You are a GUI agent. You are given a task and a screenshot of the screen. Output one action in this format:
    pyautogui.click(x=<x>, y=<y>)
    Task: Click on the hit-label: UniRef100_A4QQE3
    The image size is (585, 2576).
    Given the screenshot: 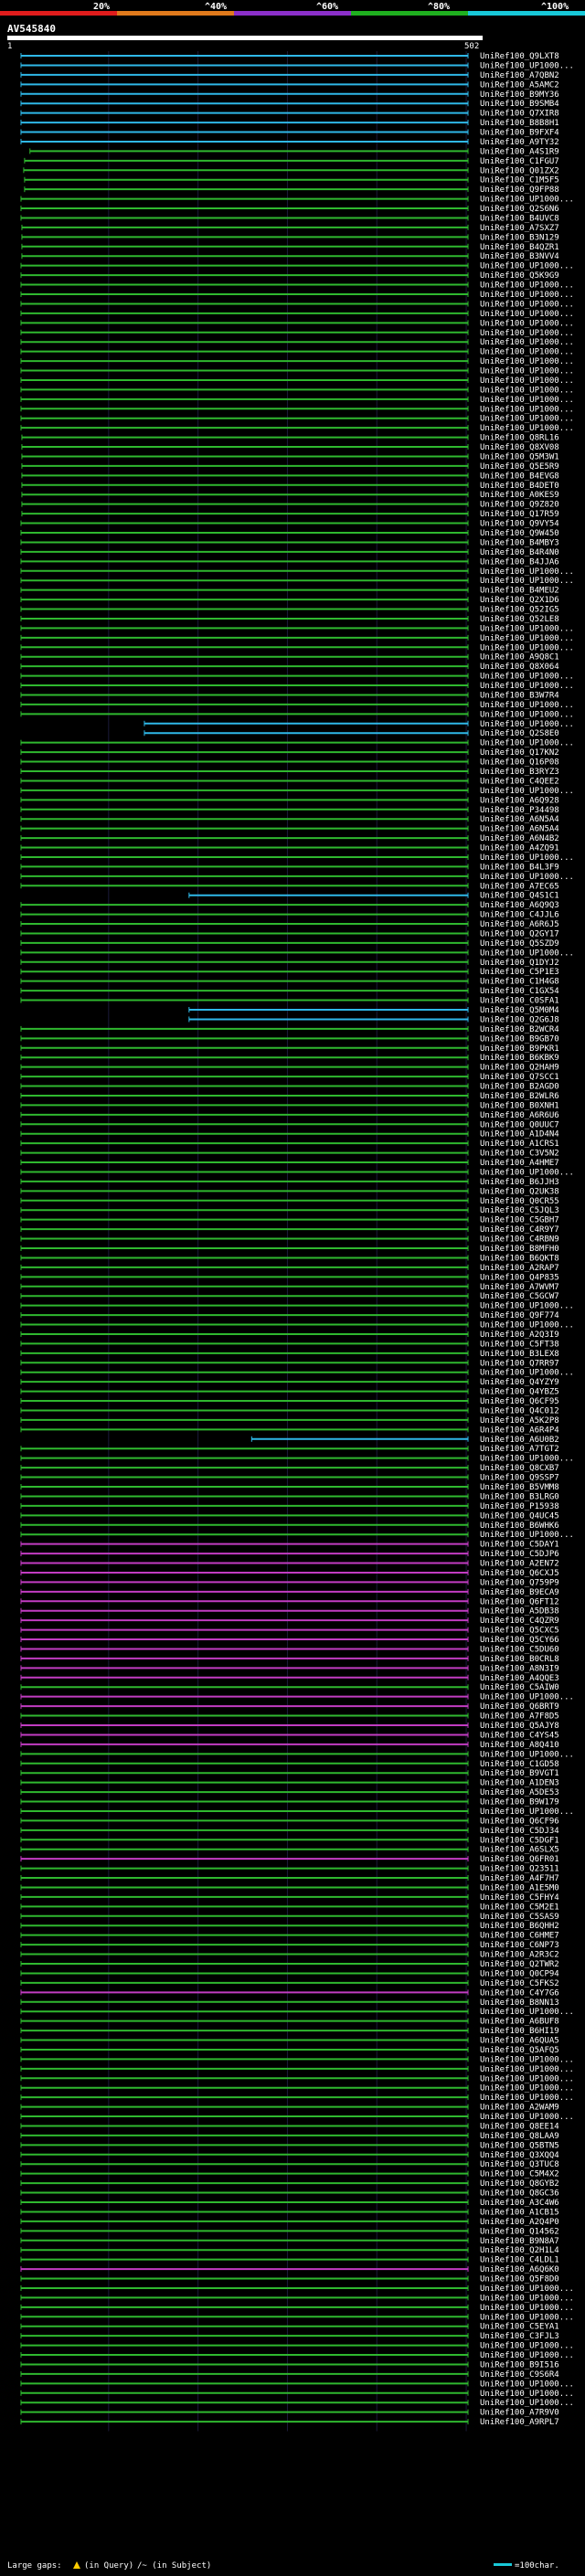 What is the action you would take?
    pyautogui.click(x=519, y=1678)
    